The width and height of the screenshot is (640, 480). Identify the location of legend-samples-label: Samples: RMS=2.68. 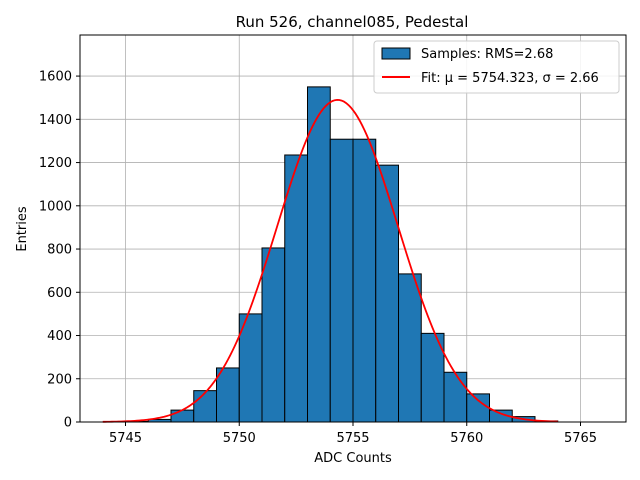
(487, 54).